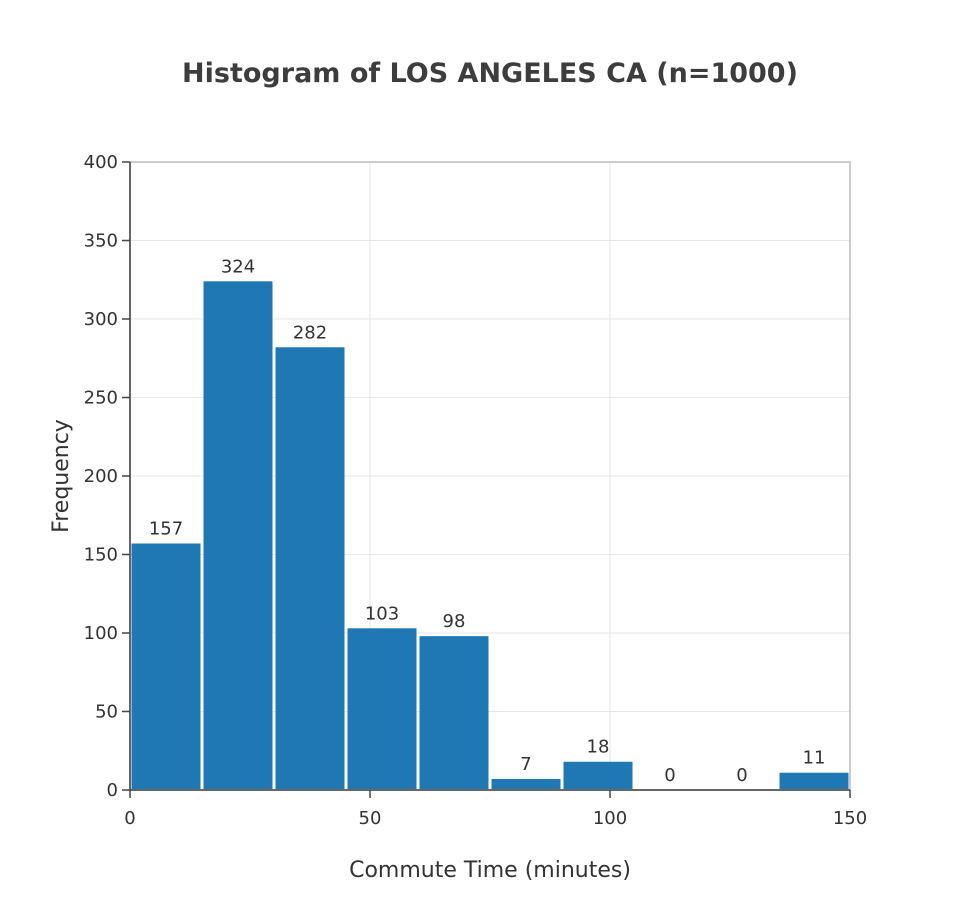 The width and height of the screenshot is (980, 921). I want to click on y-tick-label: 350, so click(101, 241).